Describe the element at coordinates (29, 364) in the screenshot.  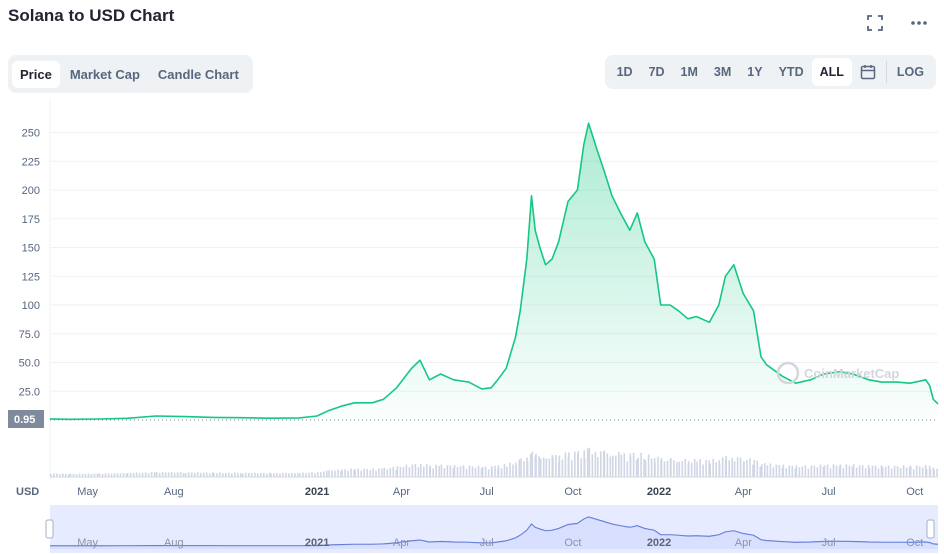
I see `y-tick-label: 50.0` at that location.